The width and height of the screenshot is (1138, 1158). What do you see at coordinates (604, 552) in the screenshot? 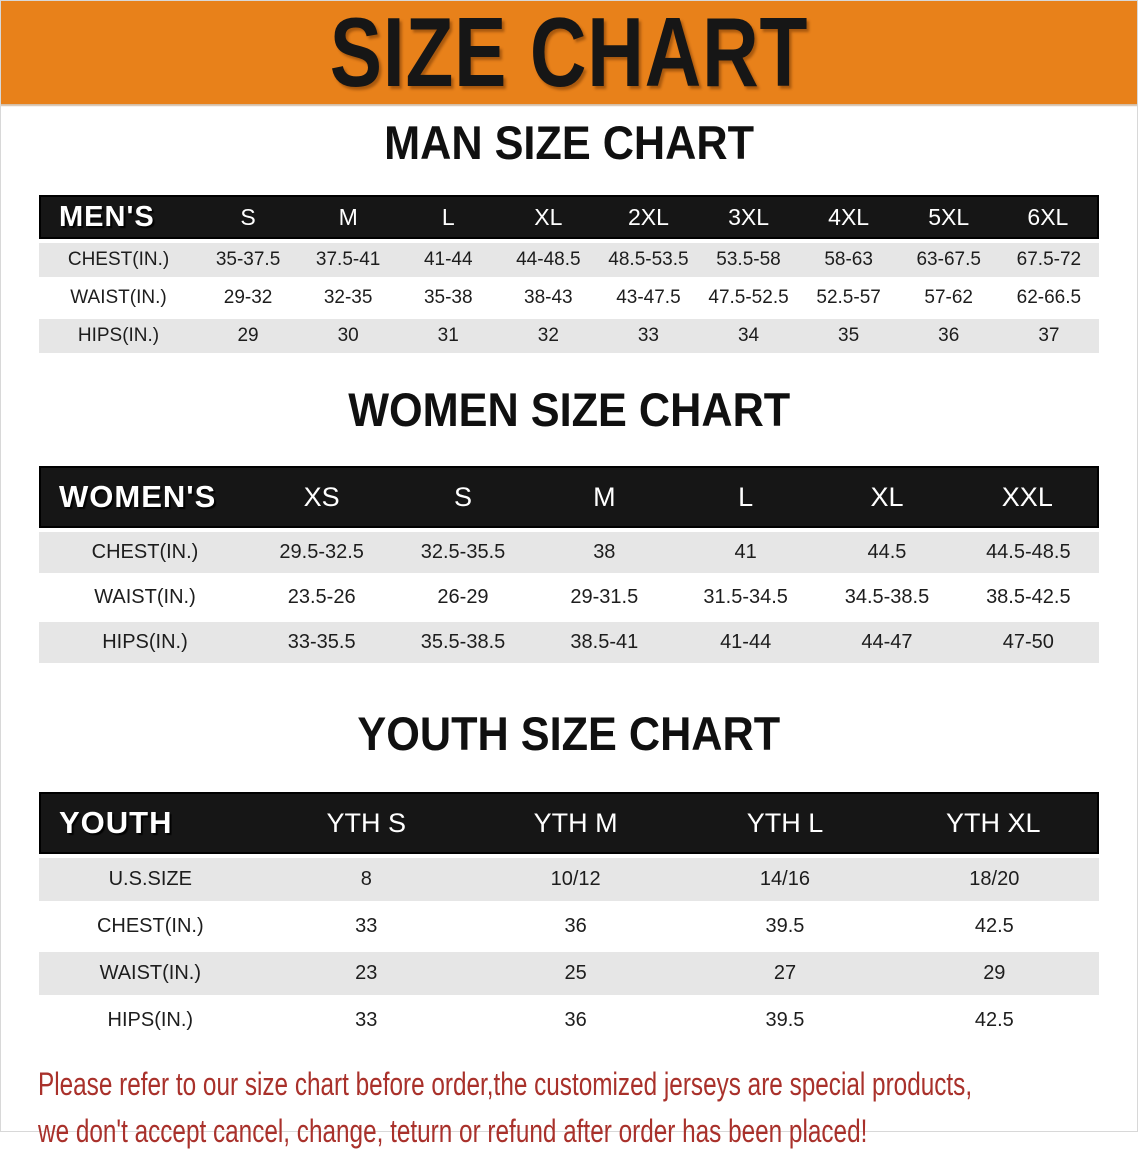
I see `women-size-value: 38` at bounding box center [604, 552].